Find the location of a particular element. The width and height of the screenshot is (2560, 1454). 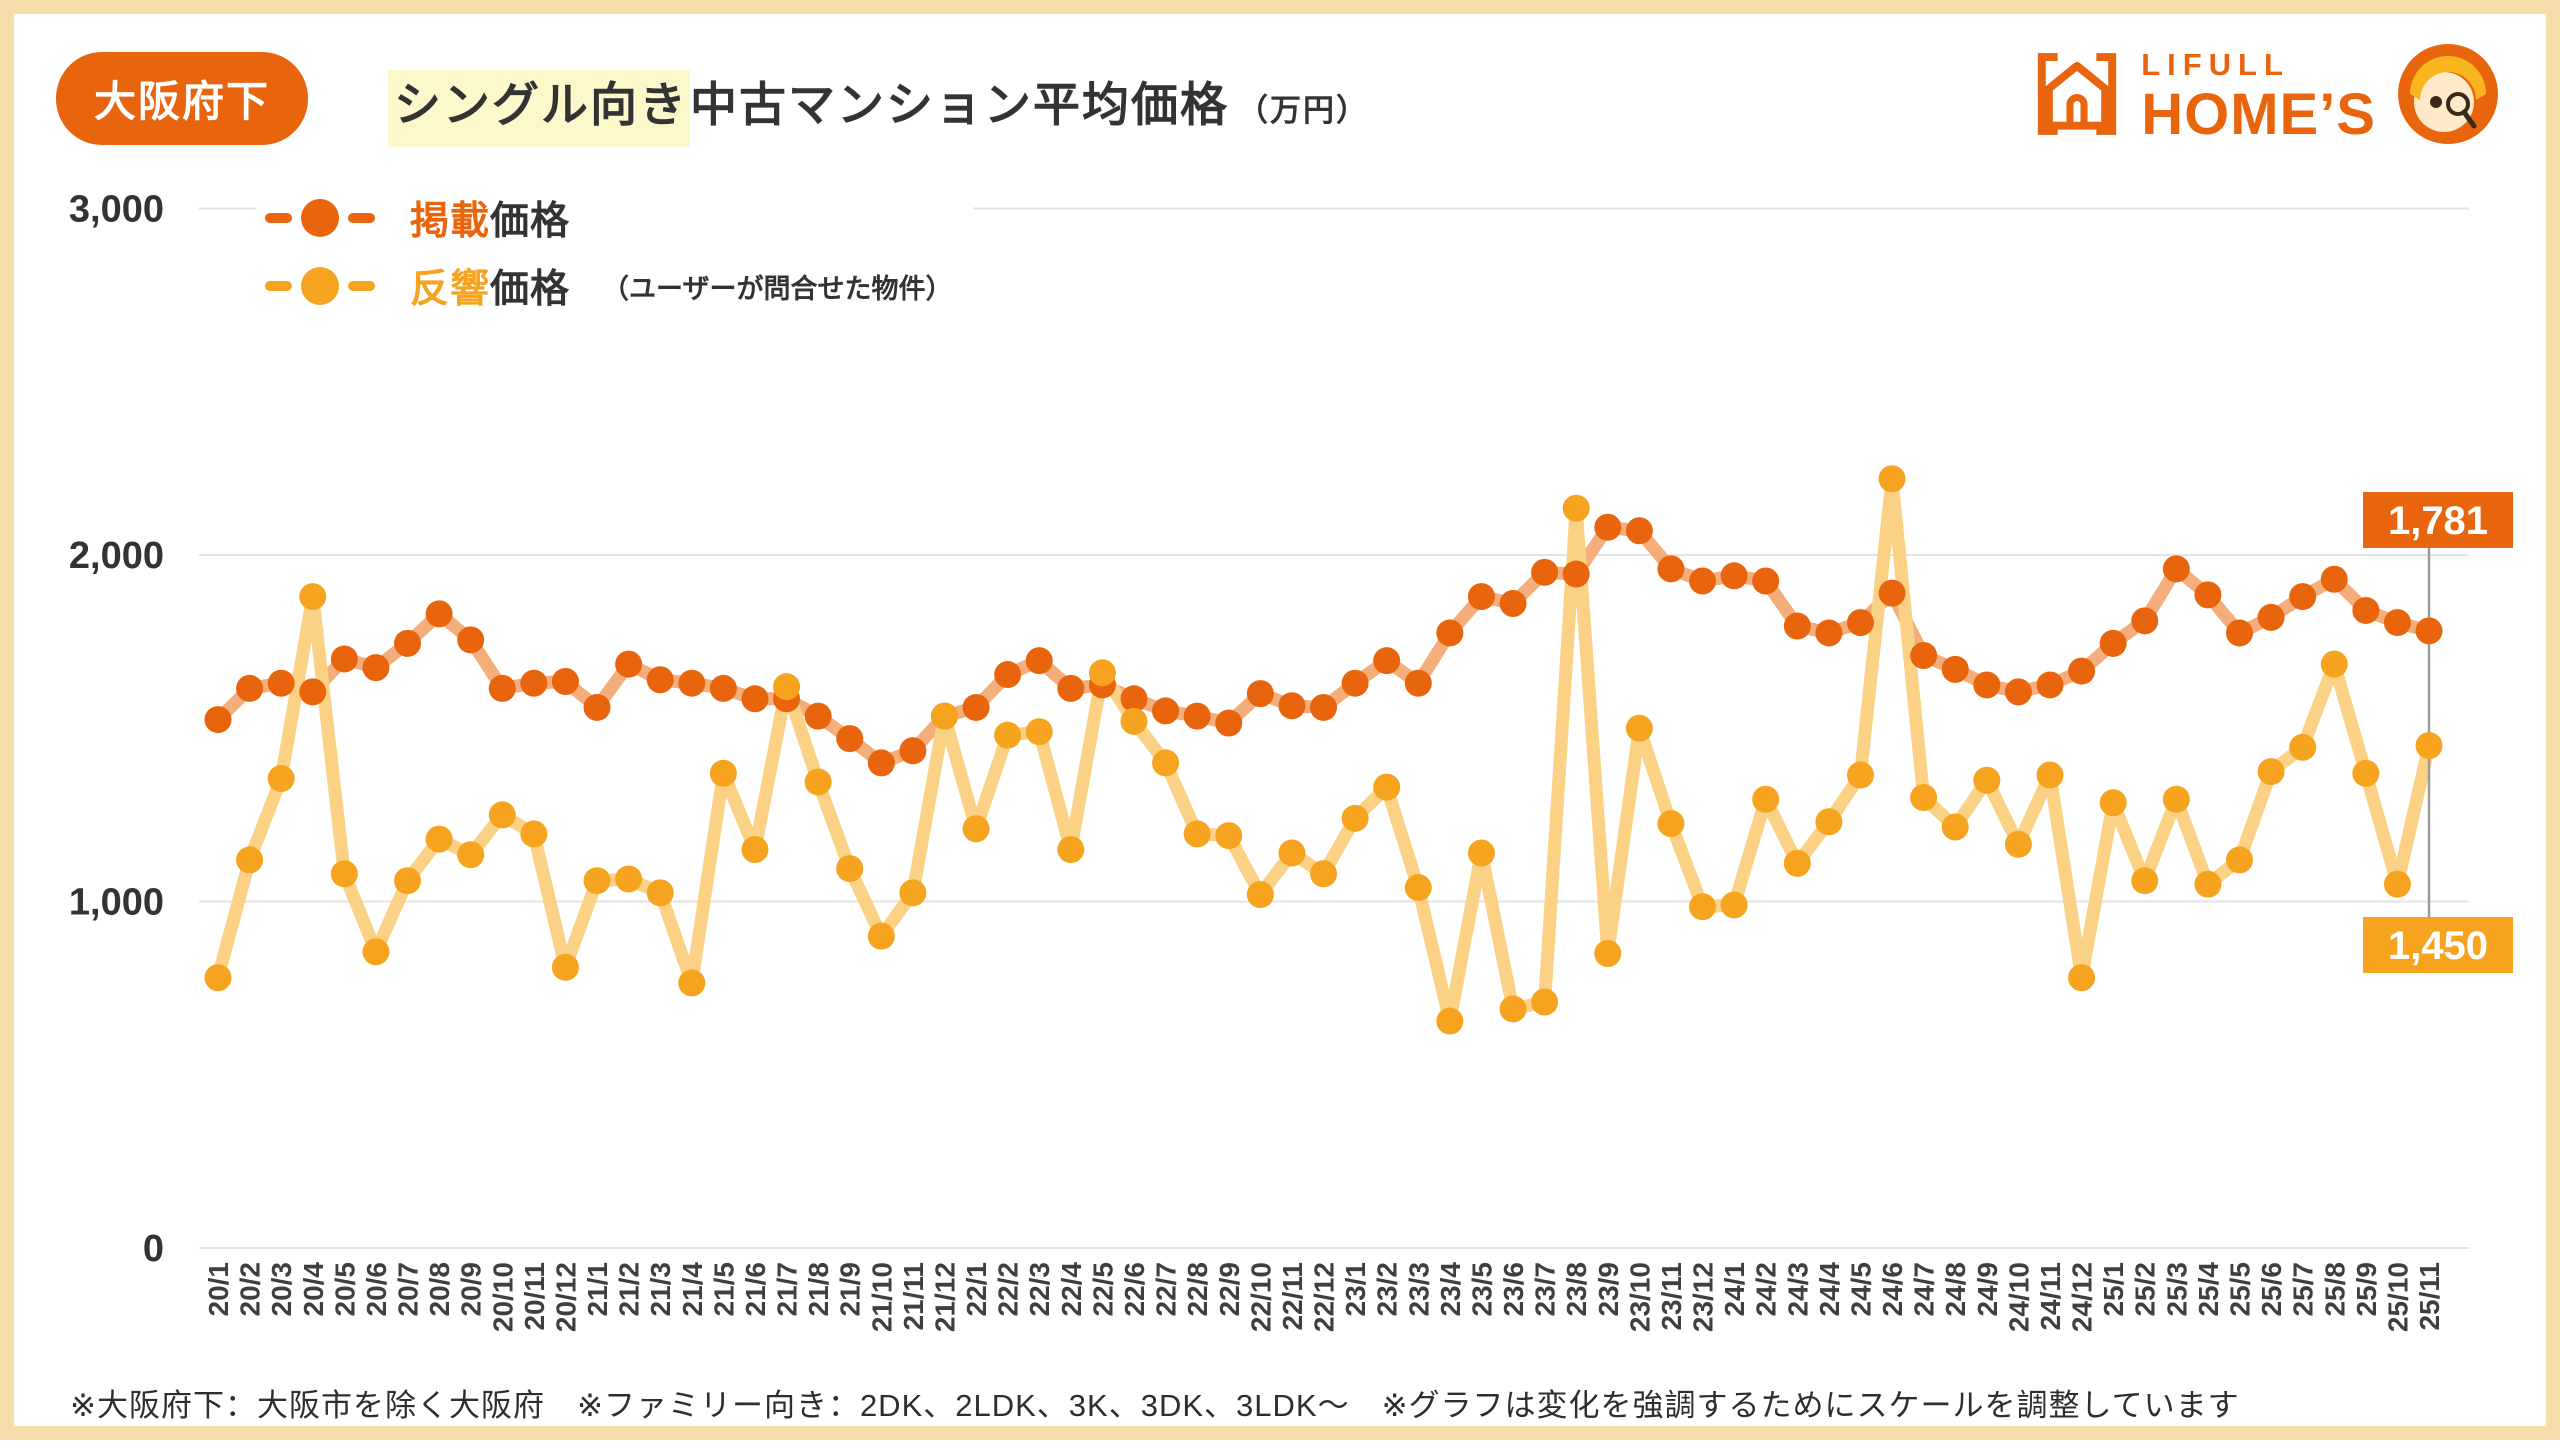

x-axis-tick: 23/11 is located at coordinates (1671, 1296).